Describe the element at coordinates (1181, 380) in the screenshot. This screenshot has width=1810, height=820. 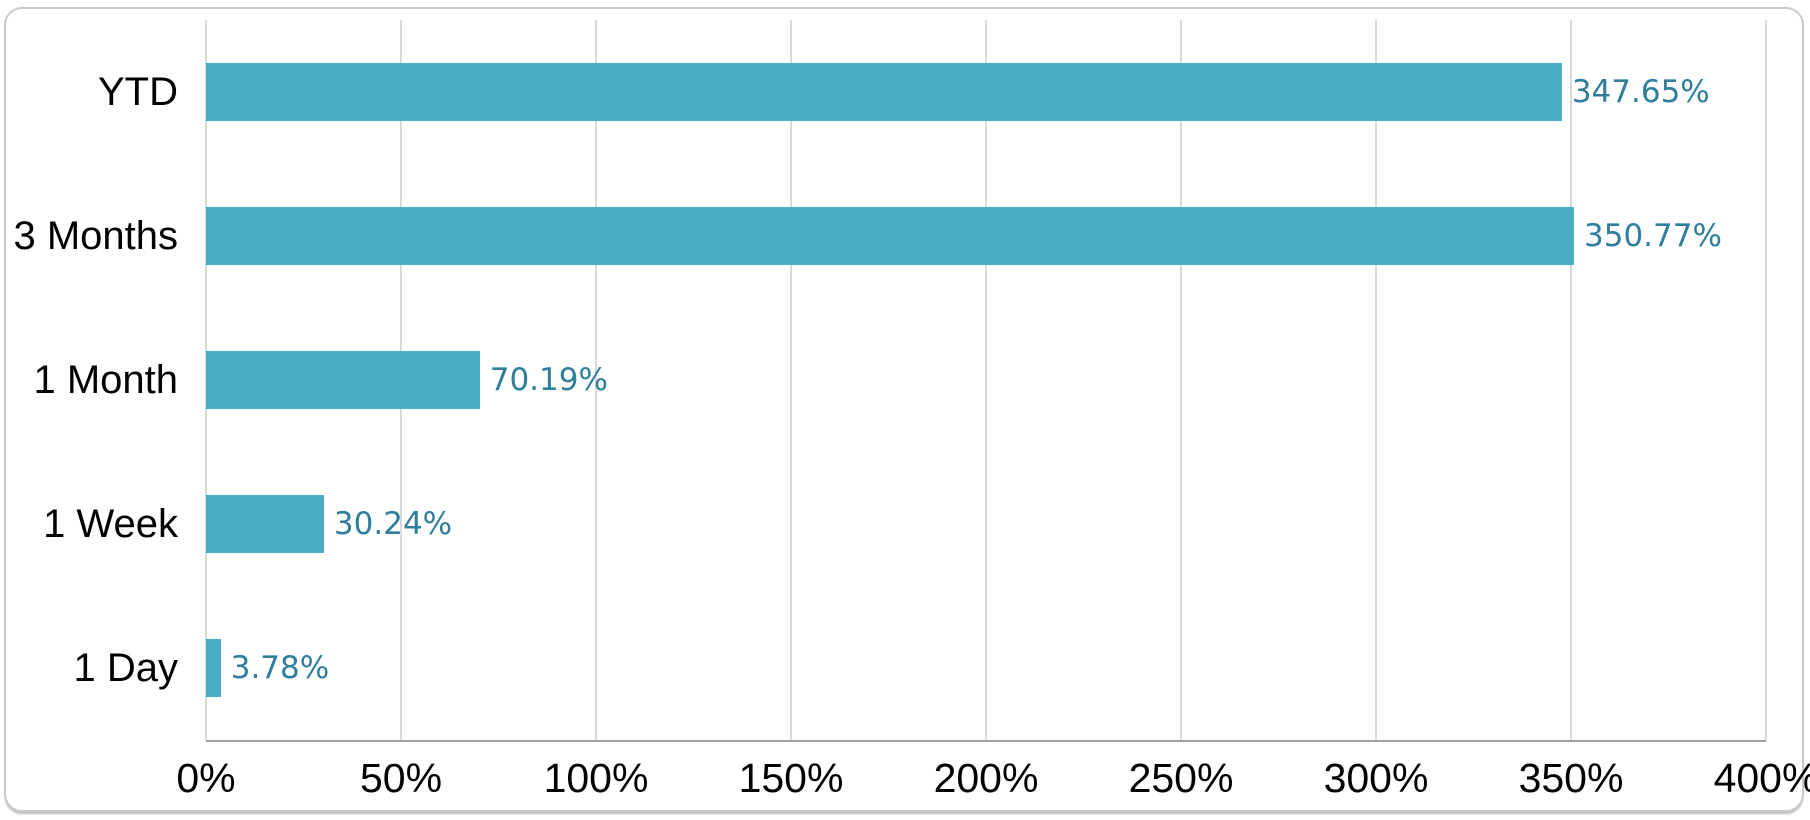
I see `gridline-250%` at that location.